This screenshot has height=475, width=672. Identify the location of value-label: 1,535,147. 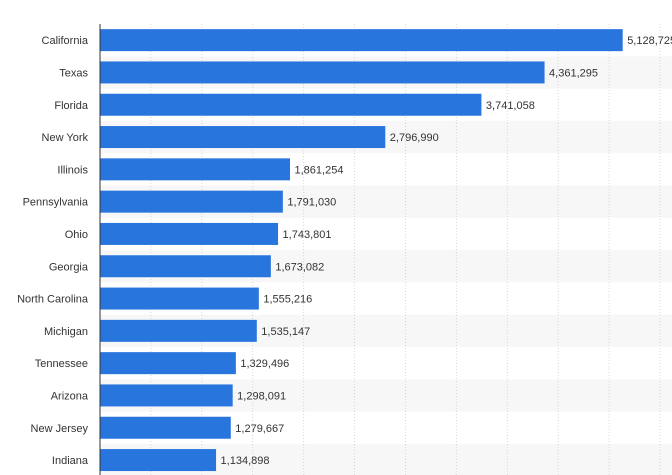
(285, 332).